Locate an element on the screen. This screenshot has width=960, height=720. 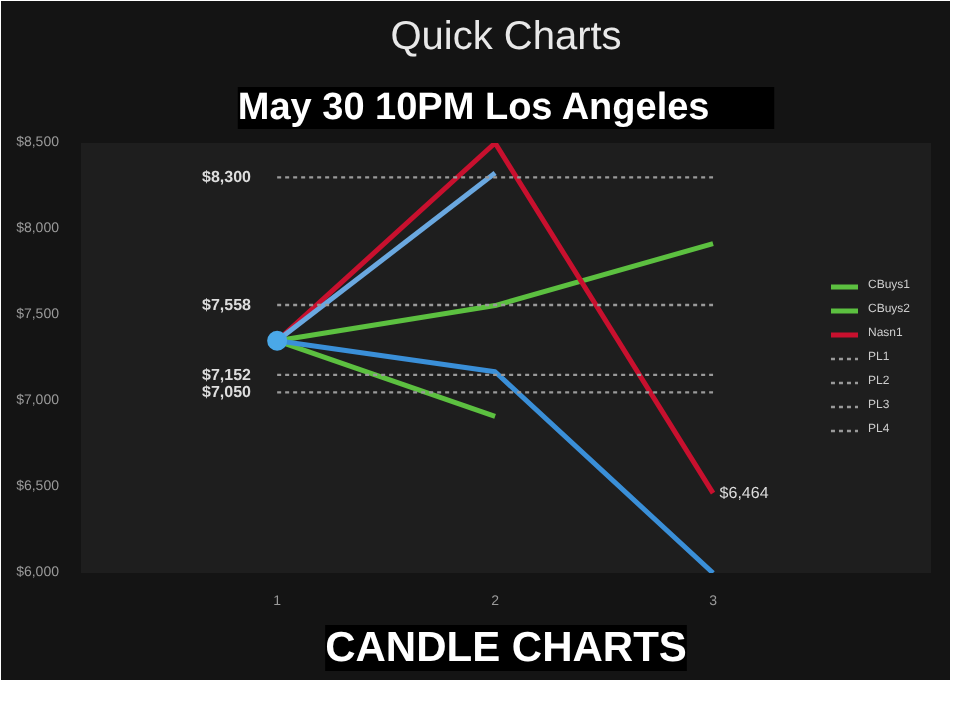
text: CANDLE CHARTS is located at coordinates (506, 648).